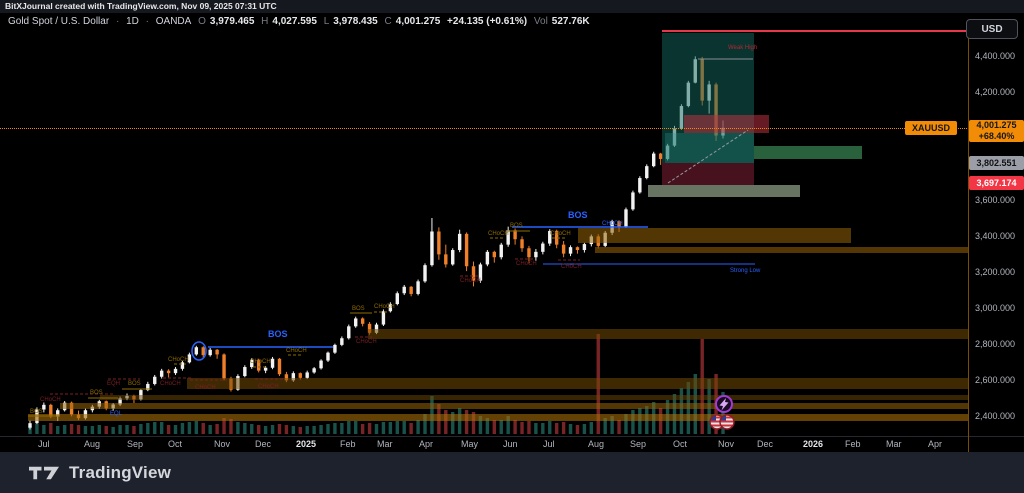  Describe the element at coordinates (44, 473) in the screenshot. I see `tradingview-logo-icon` at that location.